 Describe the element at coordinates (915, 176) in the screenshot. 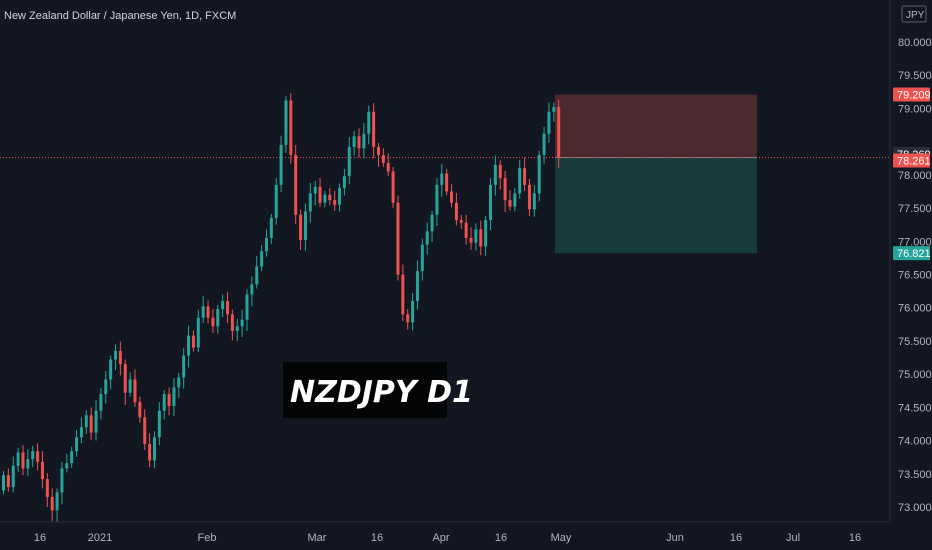

I see `price-axis-tick-label: 78.000` at that location.